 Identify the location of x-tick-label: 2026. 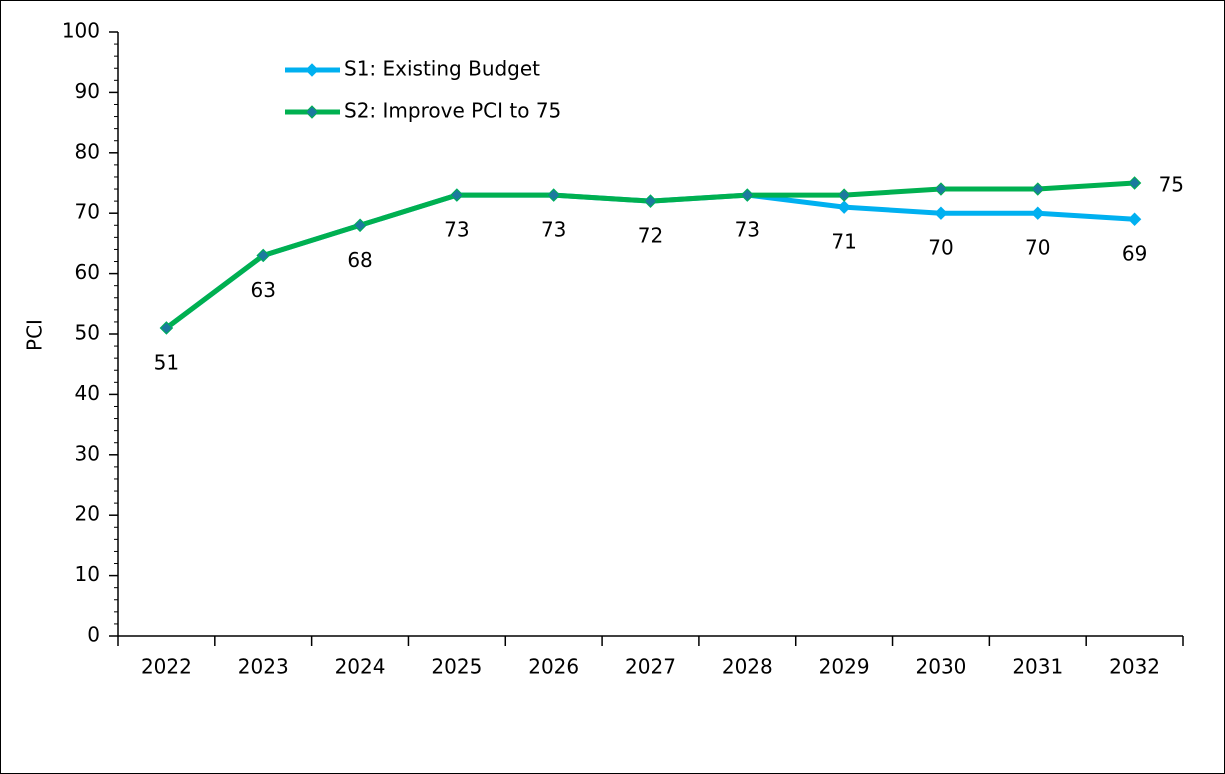
(553, 667).